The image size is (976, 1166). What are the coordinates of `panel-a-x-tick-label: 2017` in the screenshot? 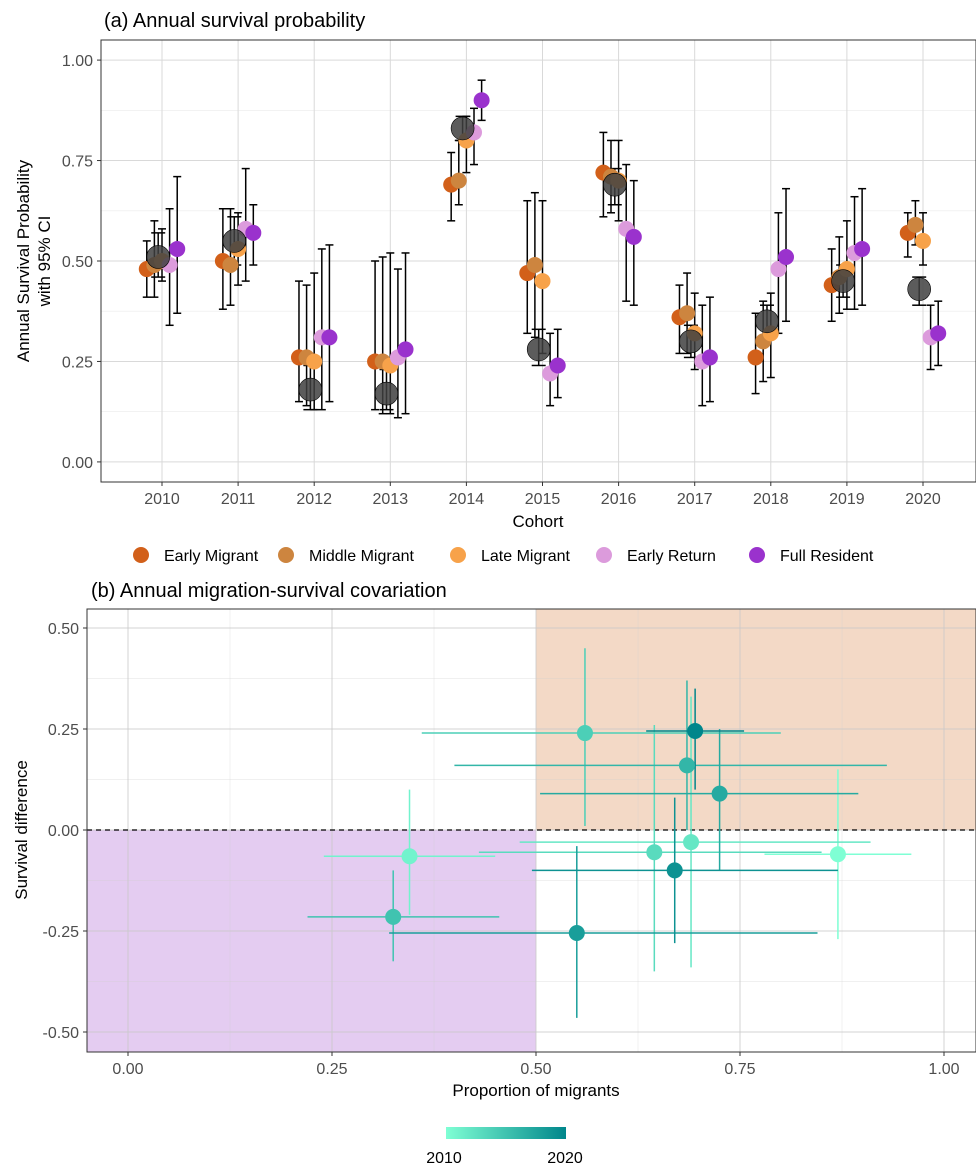 It's located at (695, 499).